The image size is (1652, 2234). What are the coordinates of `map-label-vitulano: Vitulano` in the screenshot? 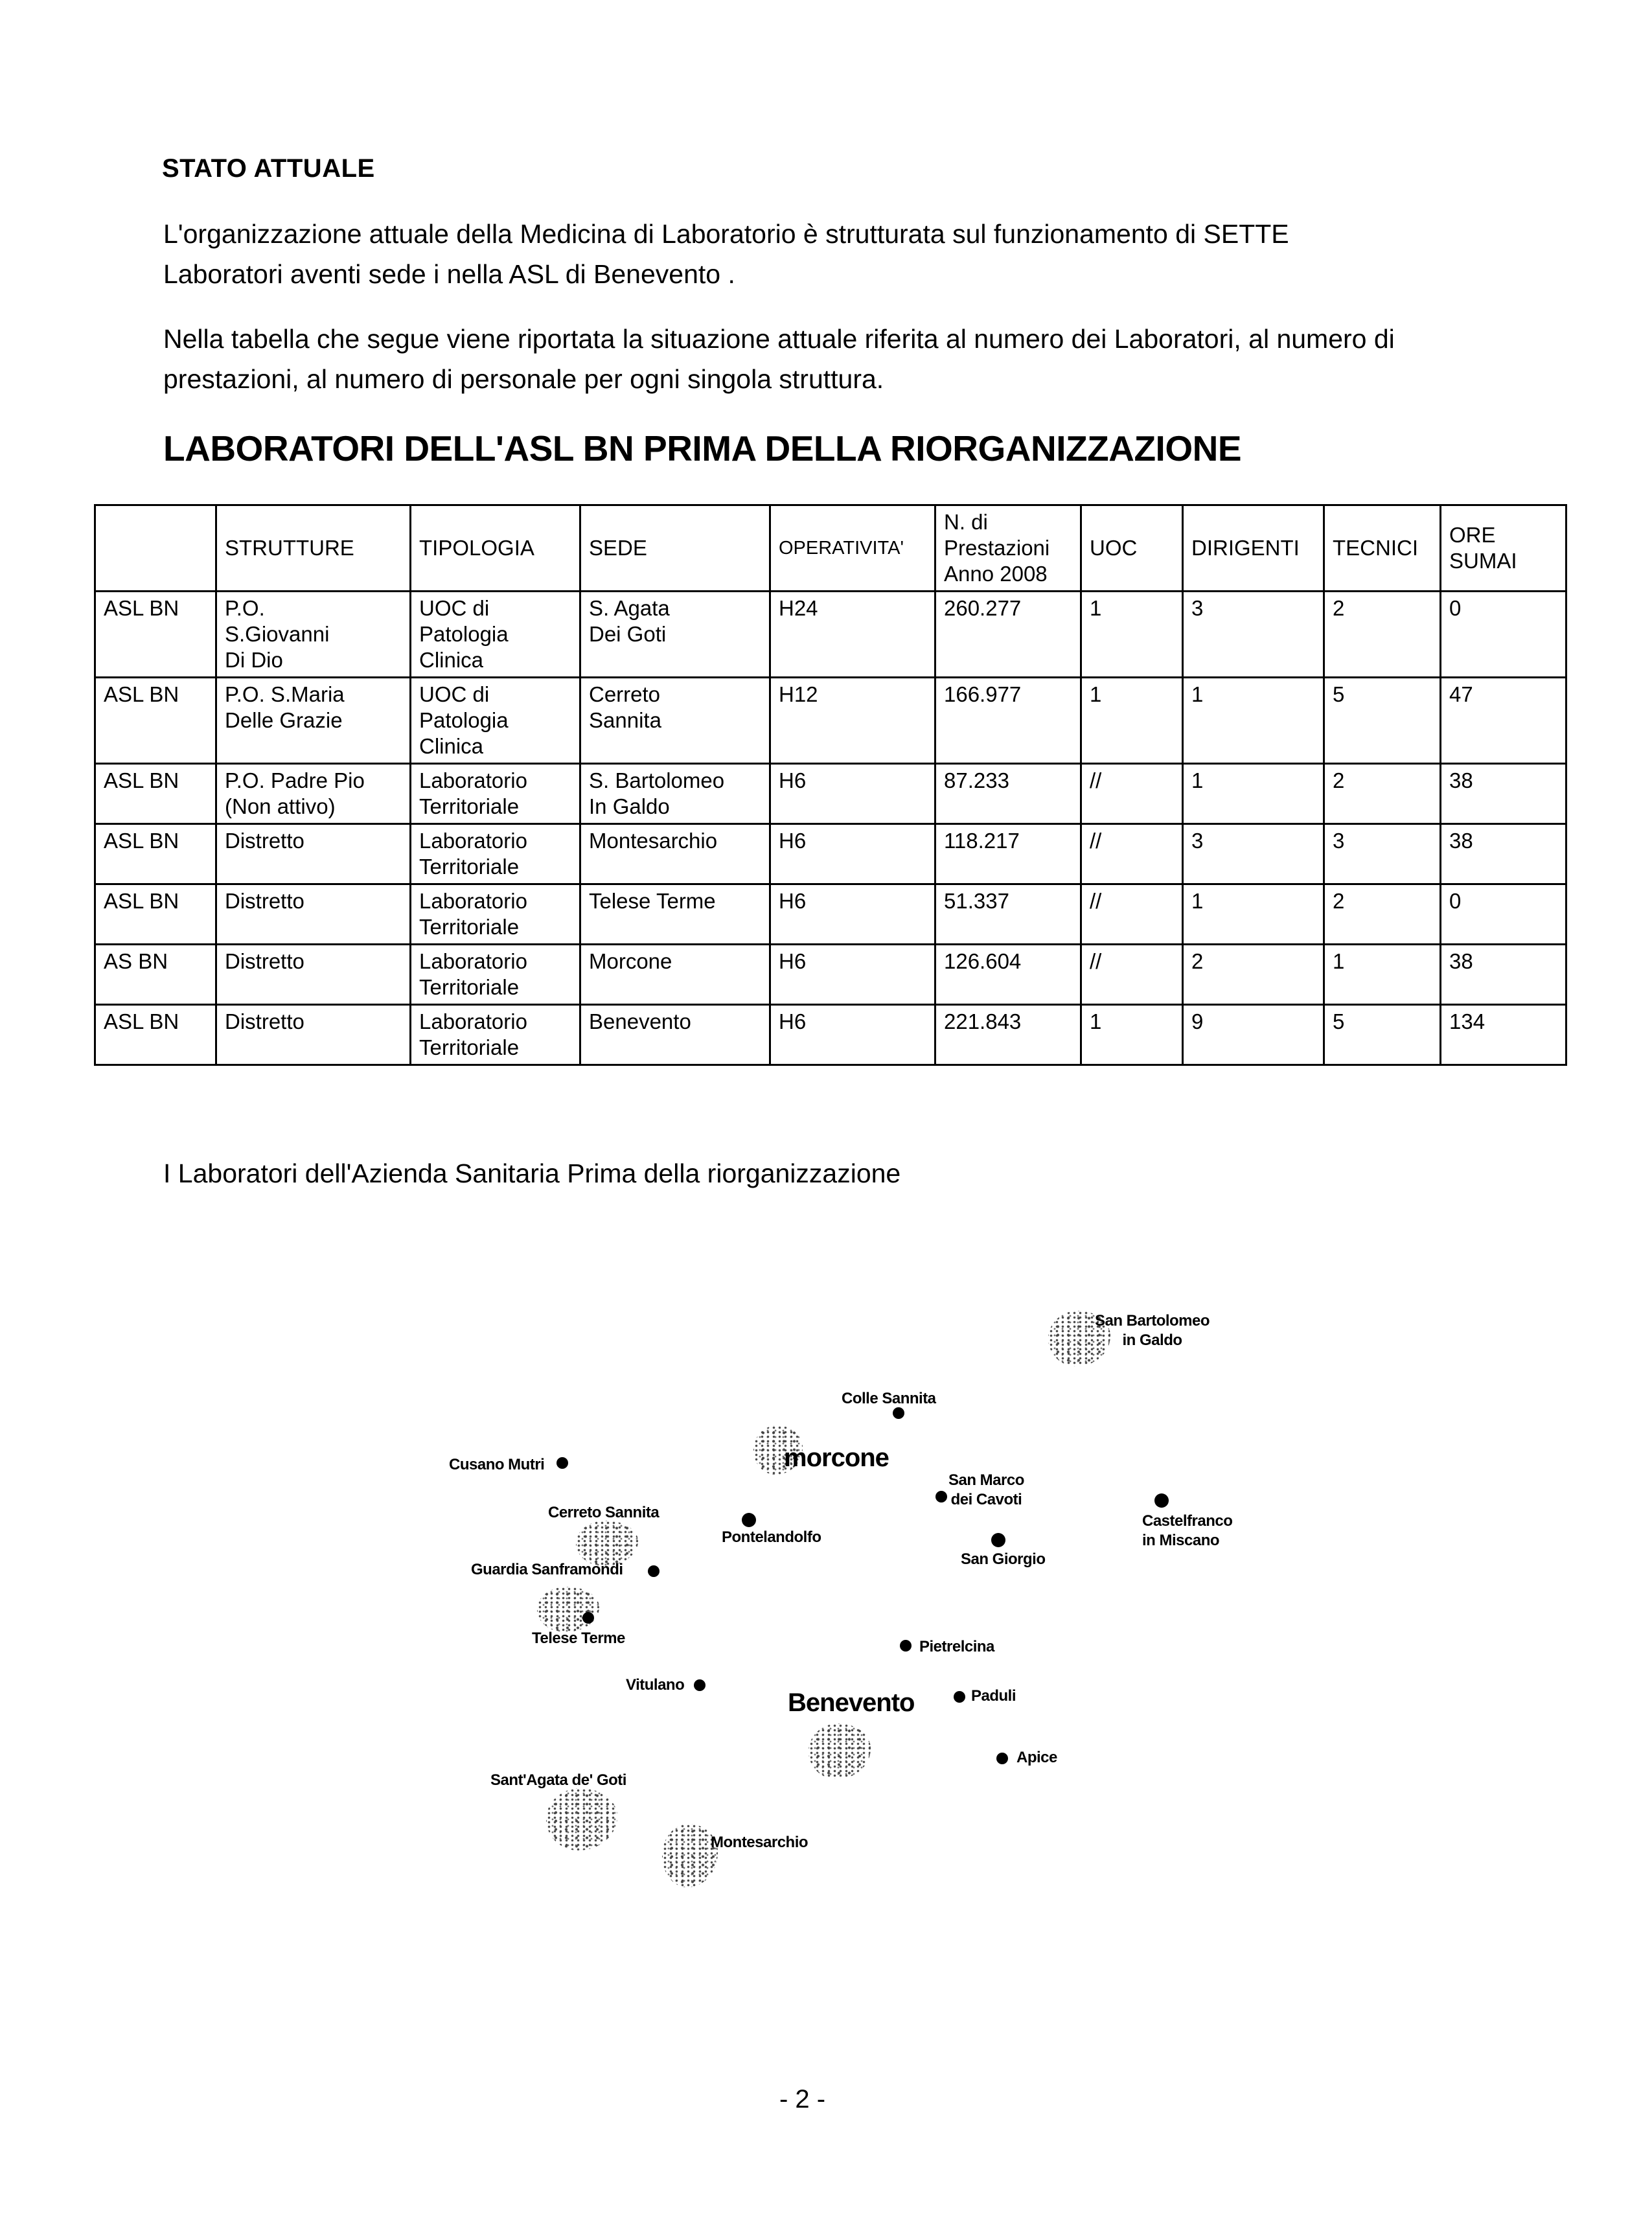 It's located at (655, 1685).